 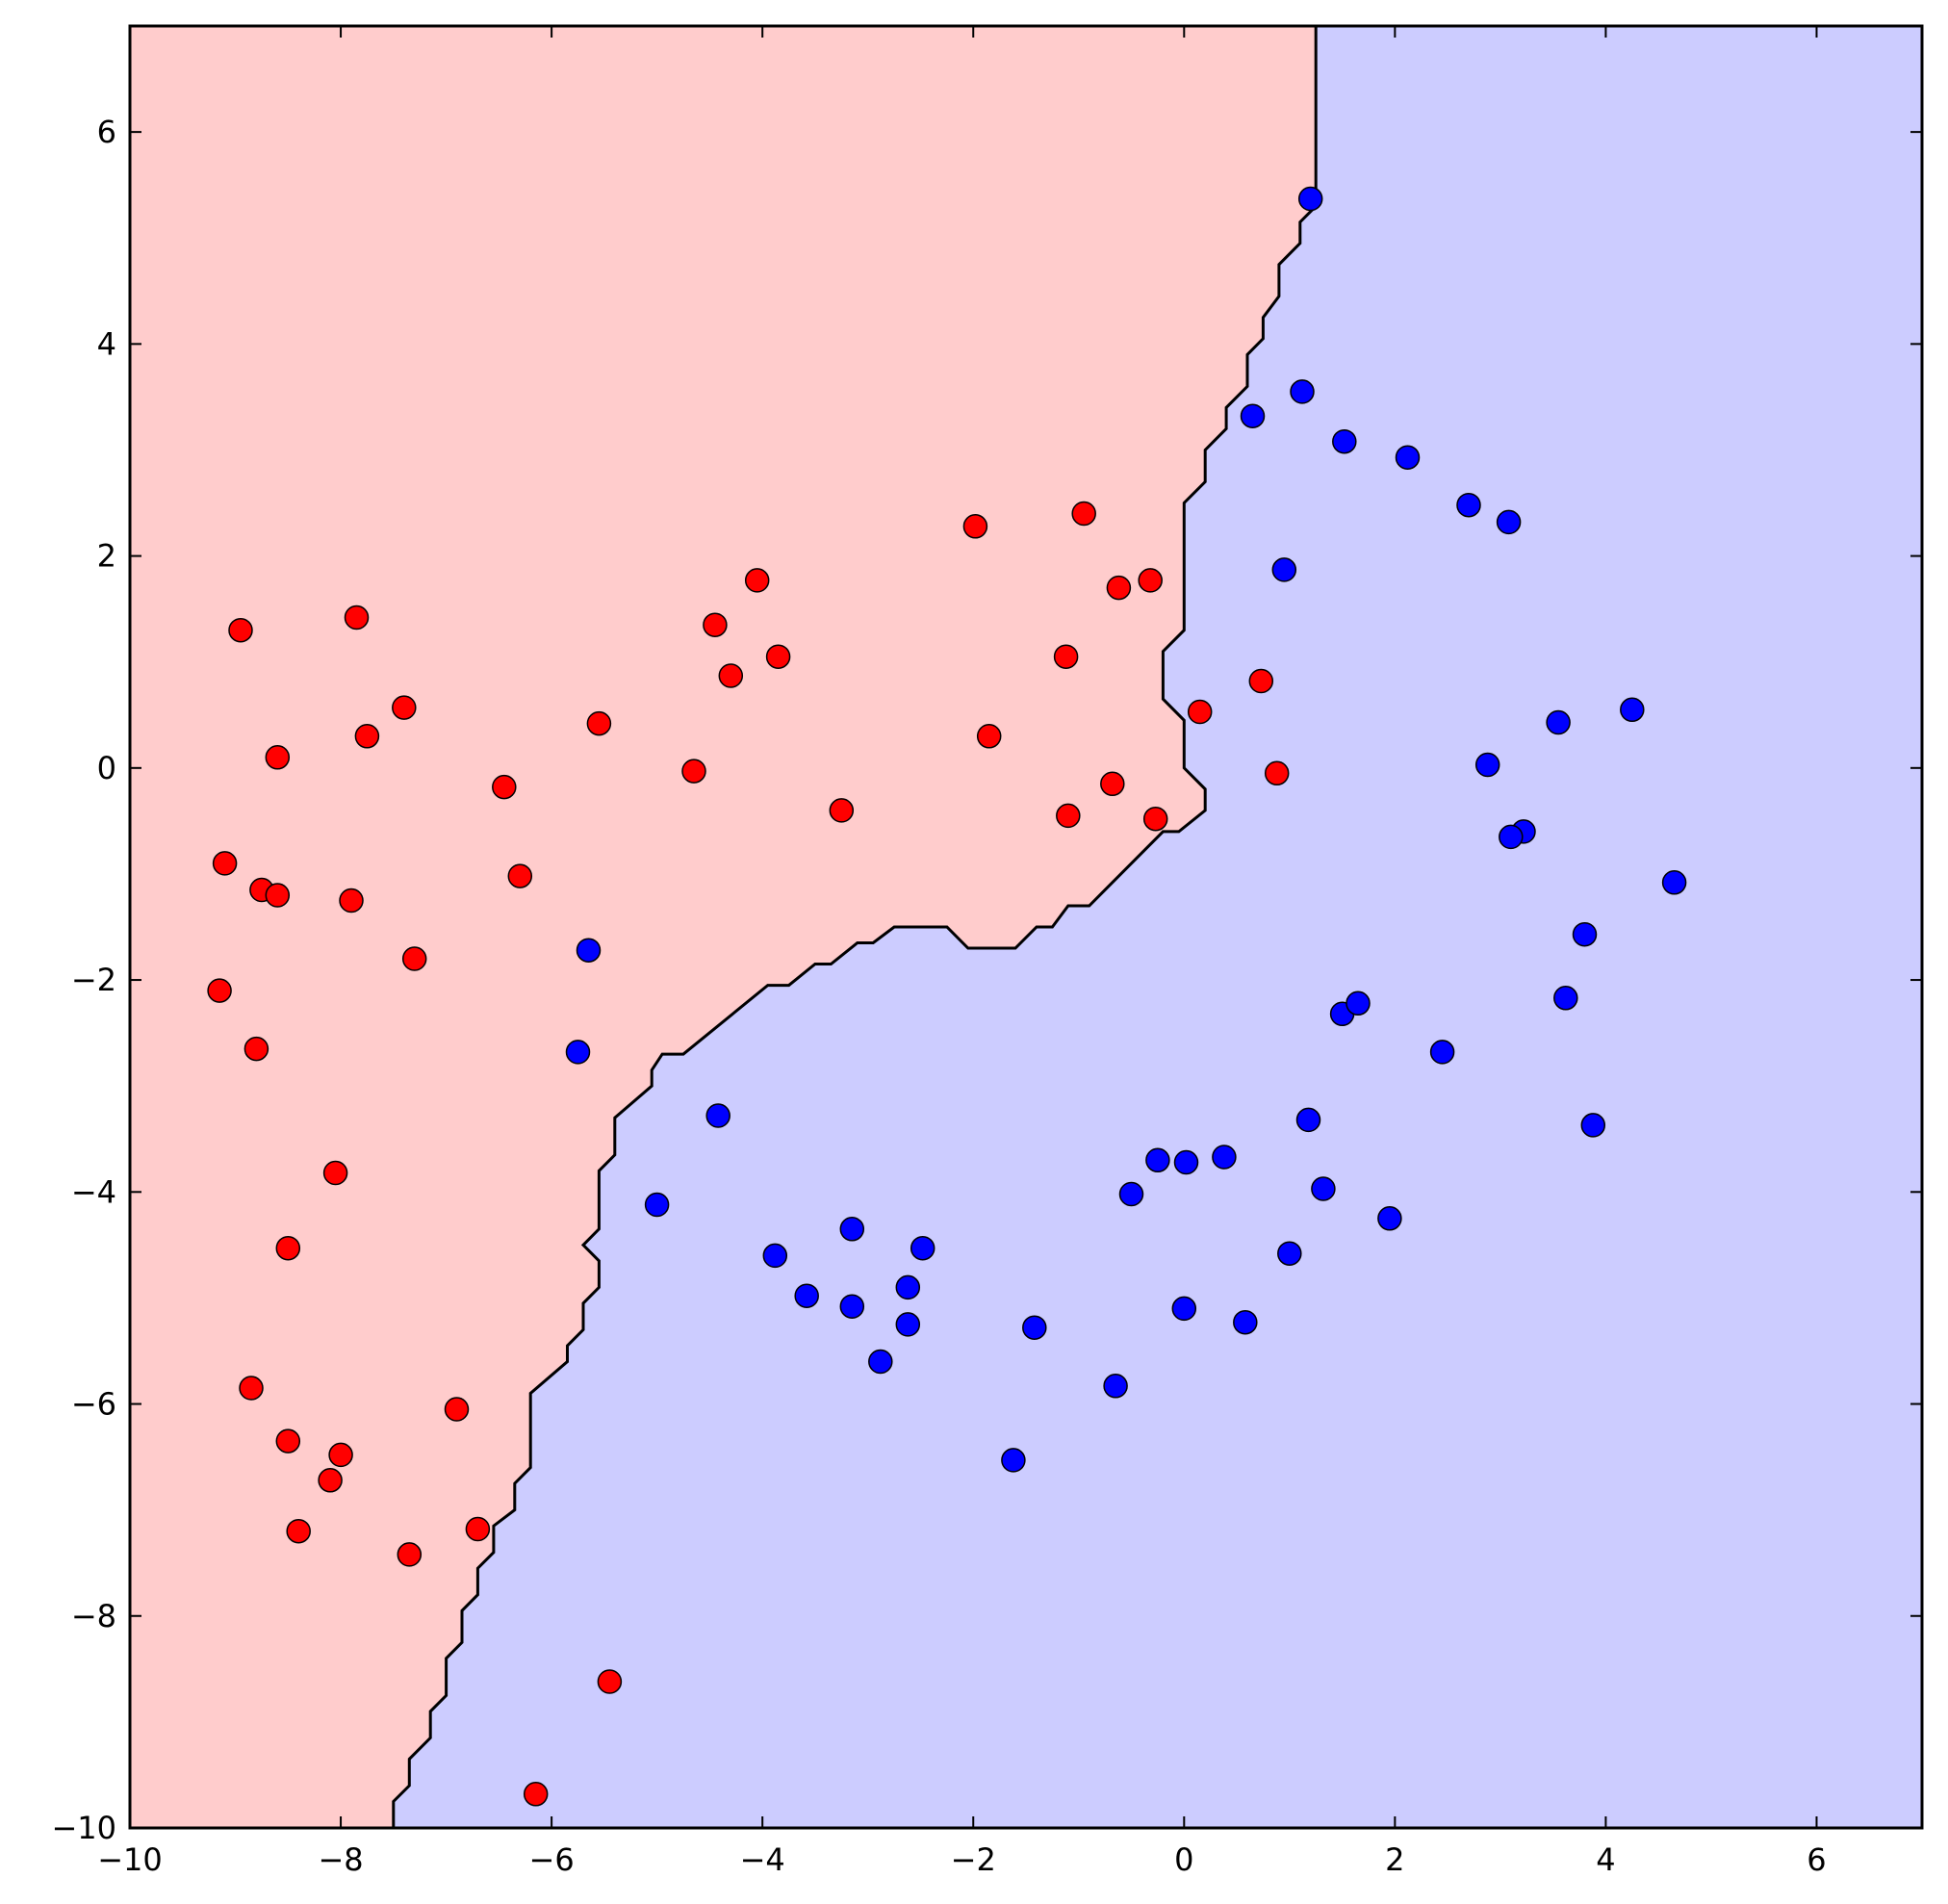 What do you see at coordinates (340, 1860) in the screenshot?
I see `x-tick-label: −8` at bounding box center [340, 1860].